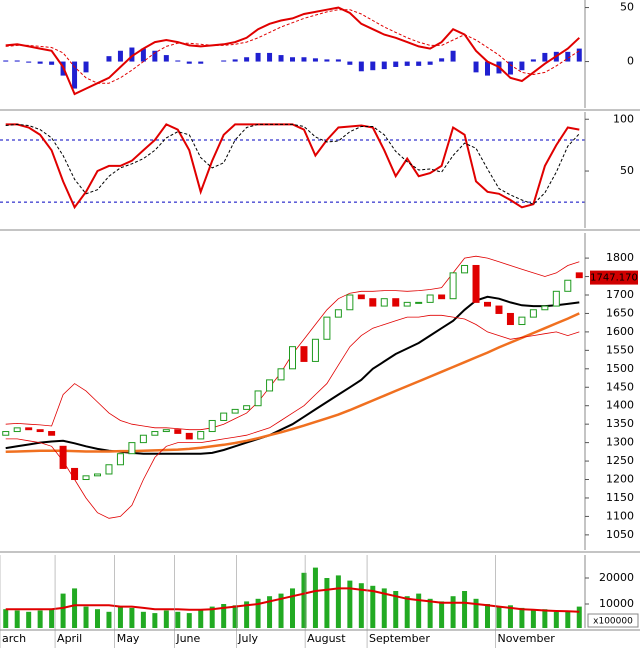  I want to click on y-tick-label: 0, so click(630, 61).